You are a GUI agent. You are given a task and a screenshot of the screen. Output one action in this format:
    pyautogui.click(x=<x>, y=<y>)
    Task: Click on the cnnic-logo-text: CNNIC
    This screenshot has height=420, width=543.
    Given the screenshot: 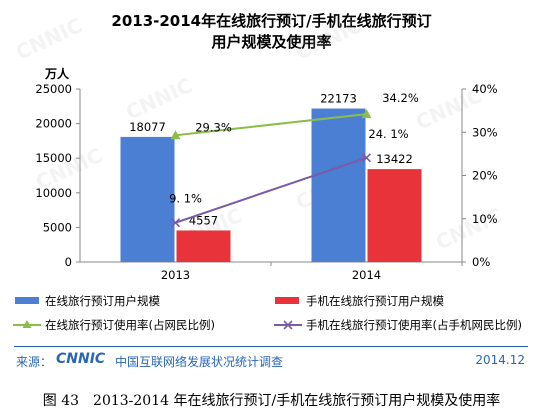 What is the action you would take?
    pyautogui.click(x=81, y=358)
    